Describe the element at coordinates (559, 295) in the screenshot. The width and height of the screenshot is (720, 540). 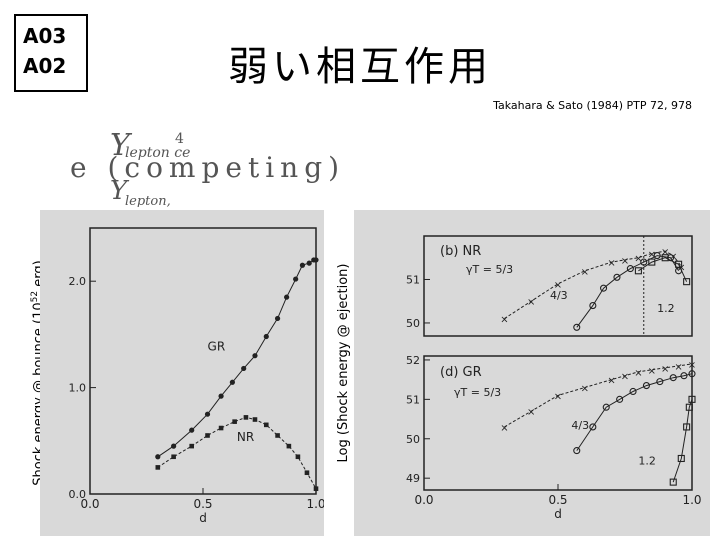
I see `right-b-annot-1: 4/3` at that location.